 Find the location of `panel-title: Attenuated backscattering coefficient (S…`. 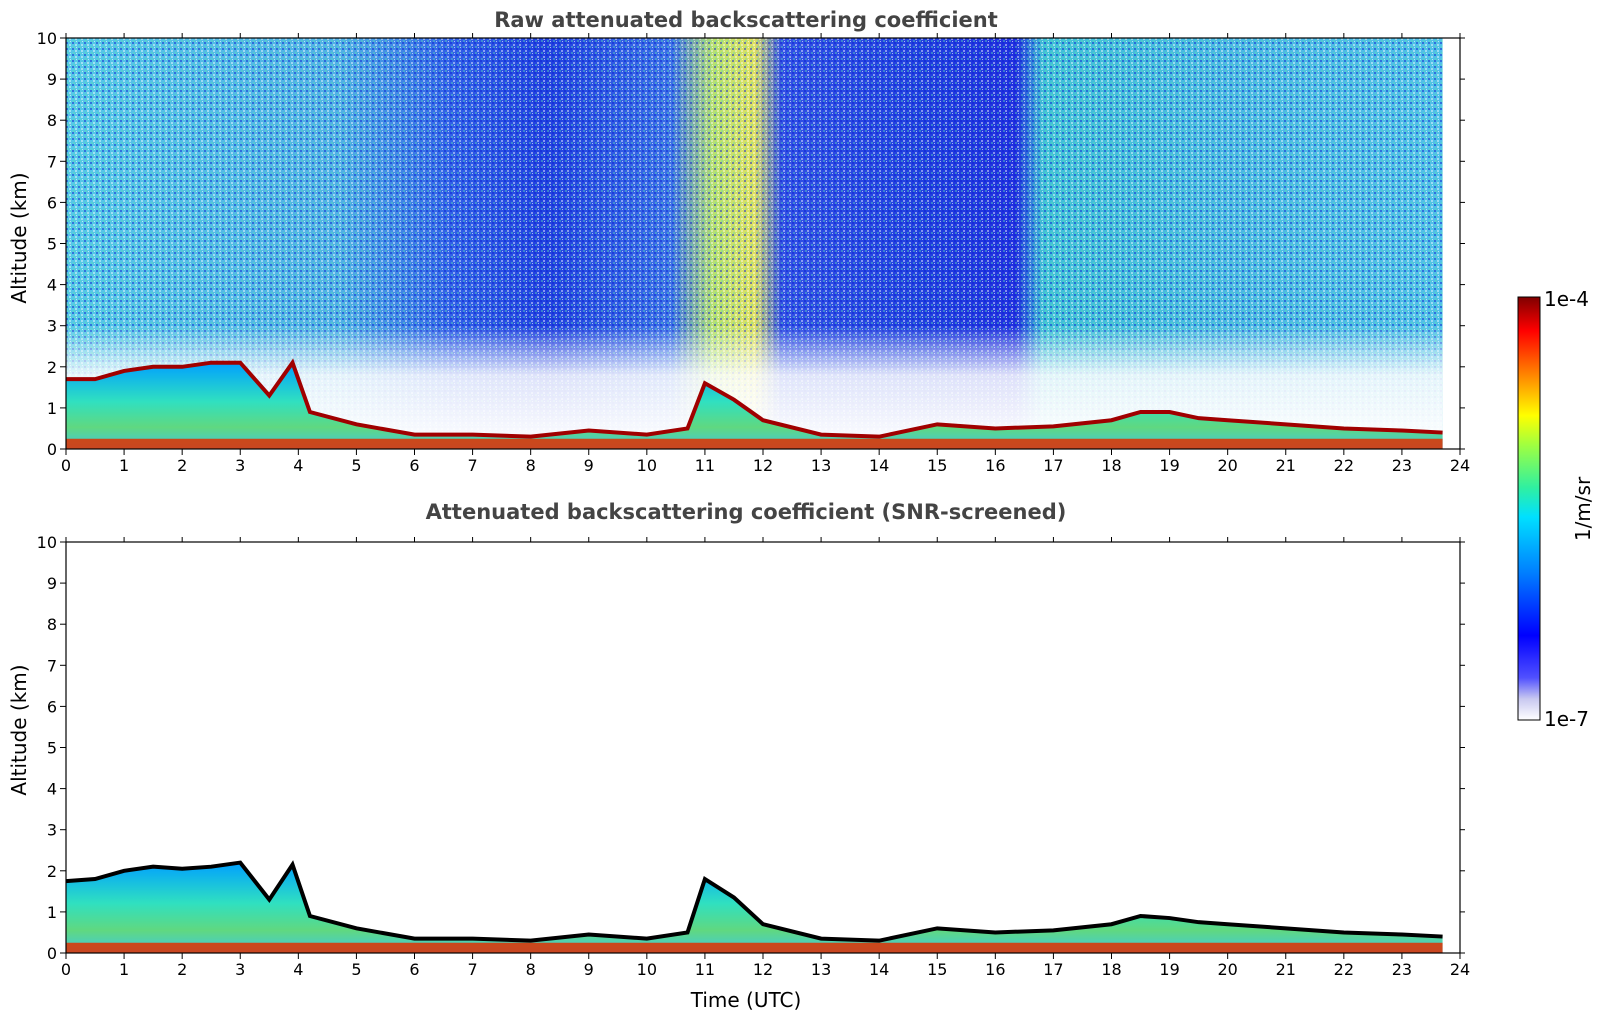

panel-title: Attenuated backscattering coefficient (S… is located at coordinates (746, 512).